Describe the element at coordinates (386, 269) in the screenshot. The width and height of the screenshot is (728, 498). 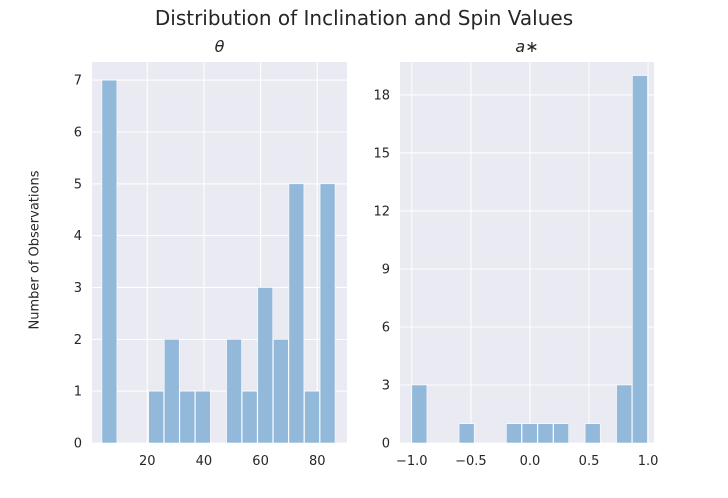
I see `y-tick-label: 9` at that location.